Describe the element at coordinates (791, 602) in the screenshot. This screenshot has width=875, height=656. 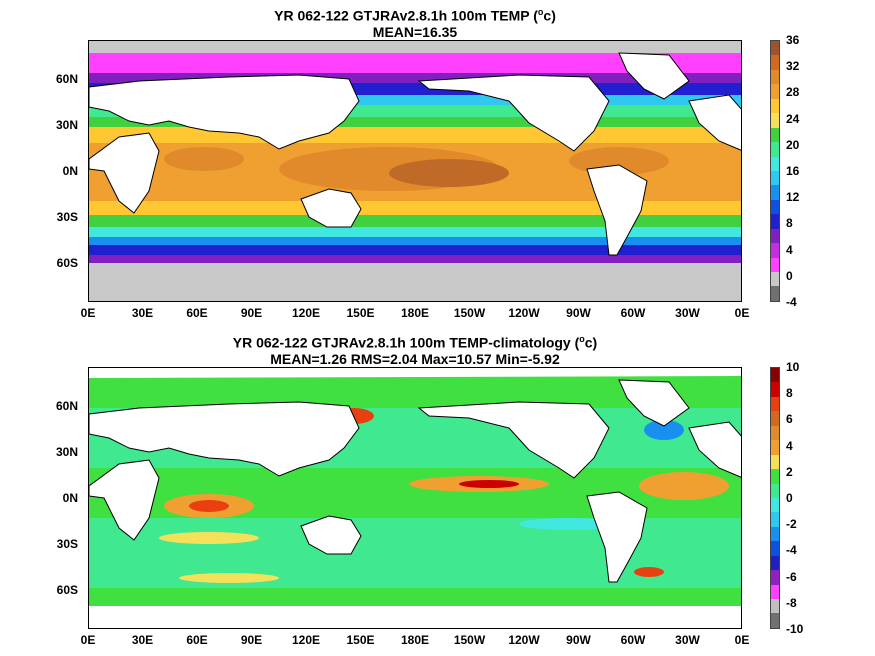
I see `colorbar-tick-label: -8` at that location.